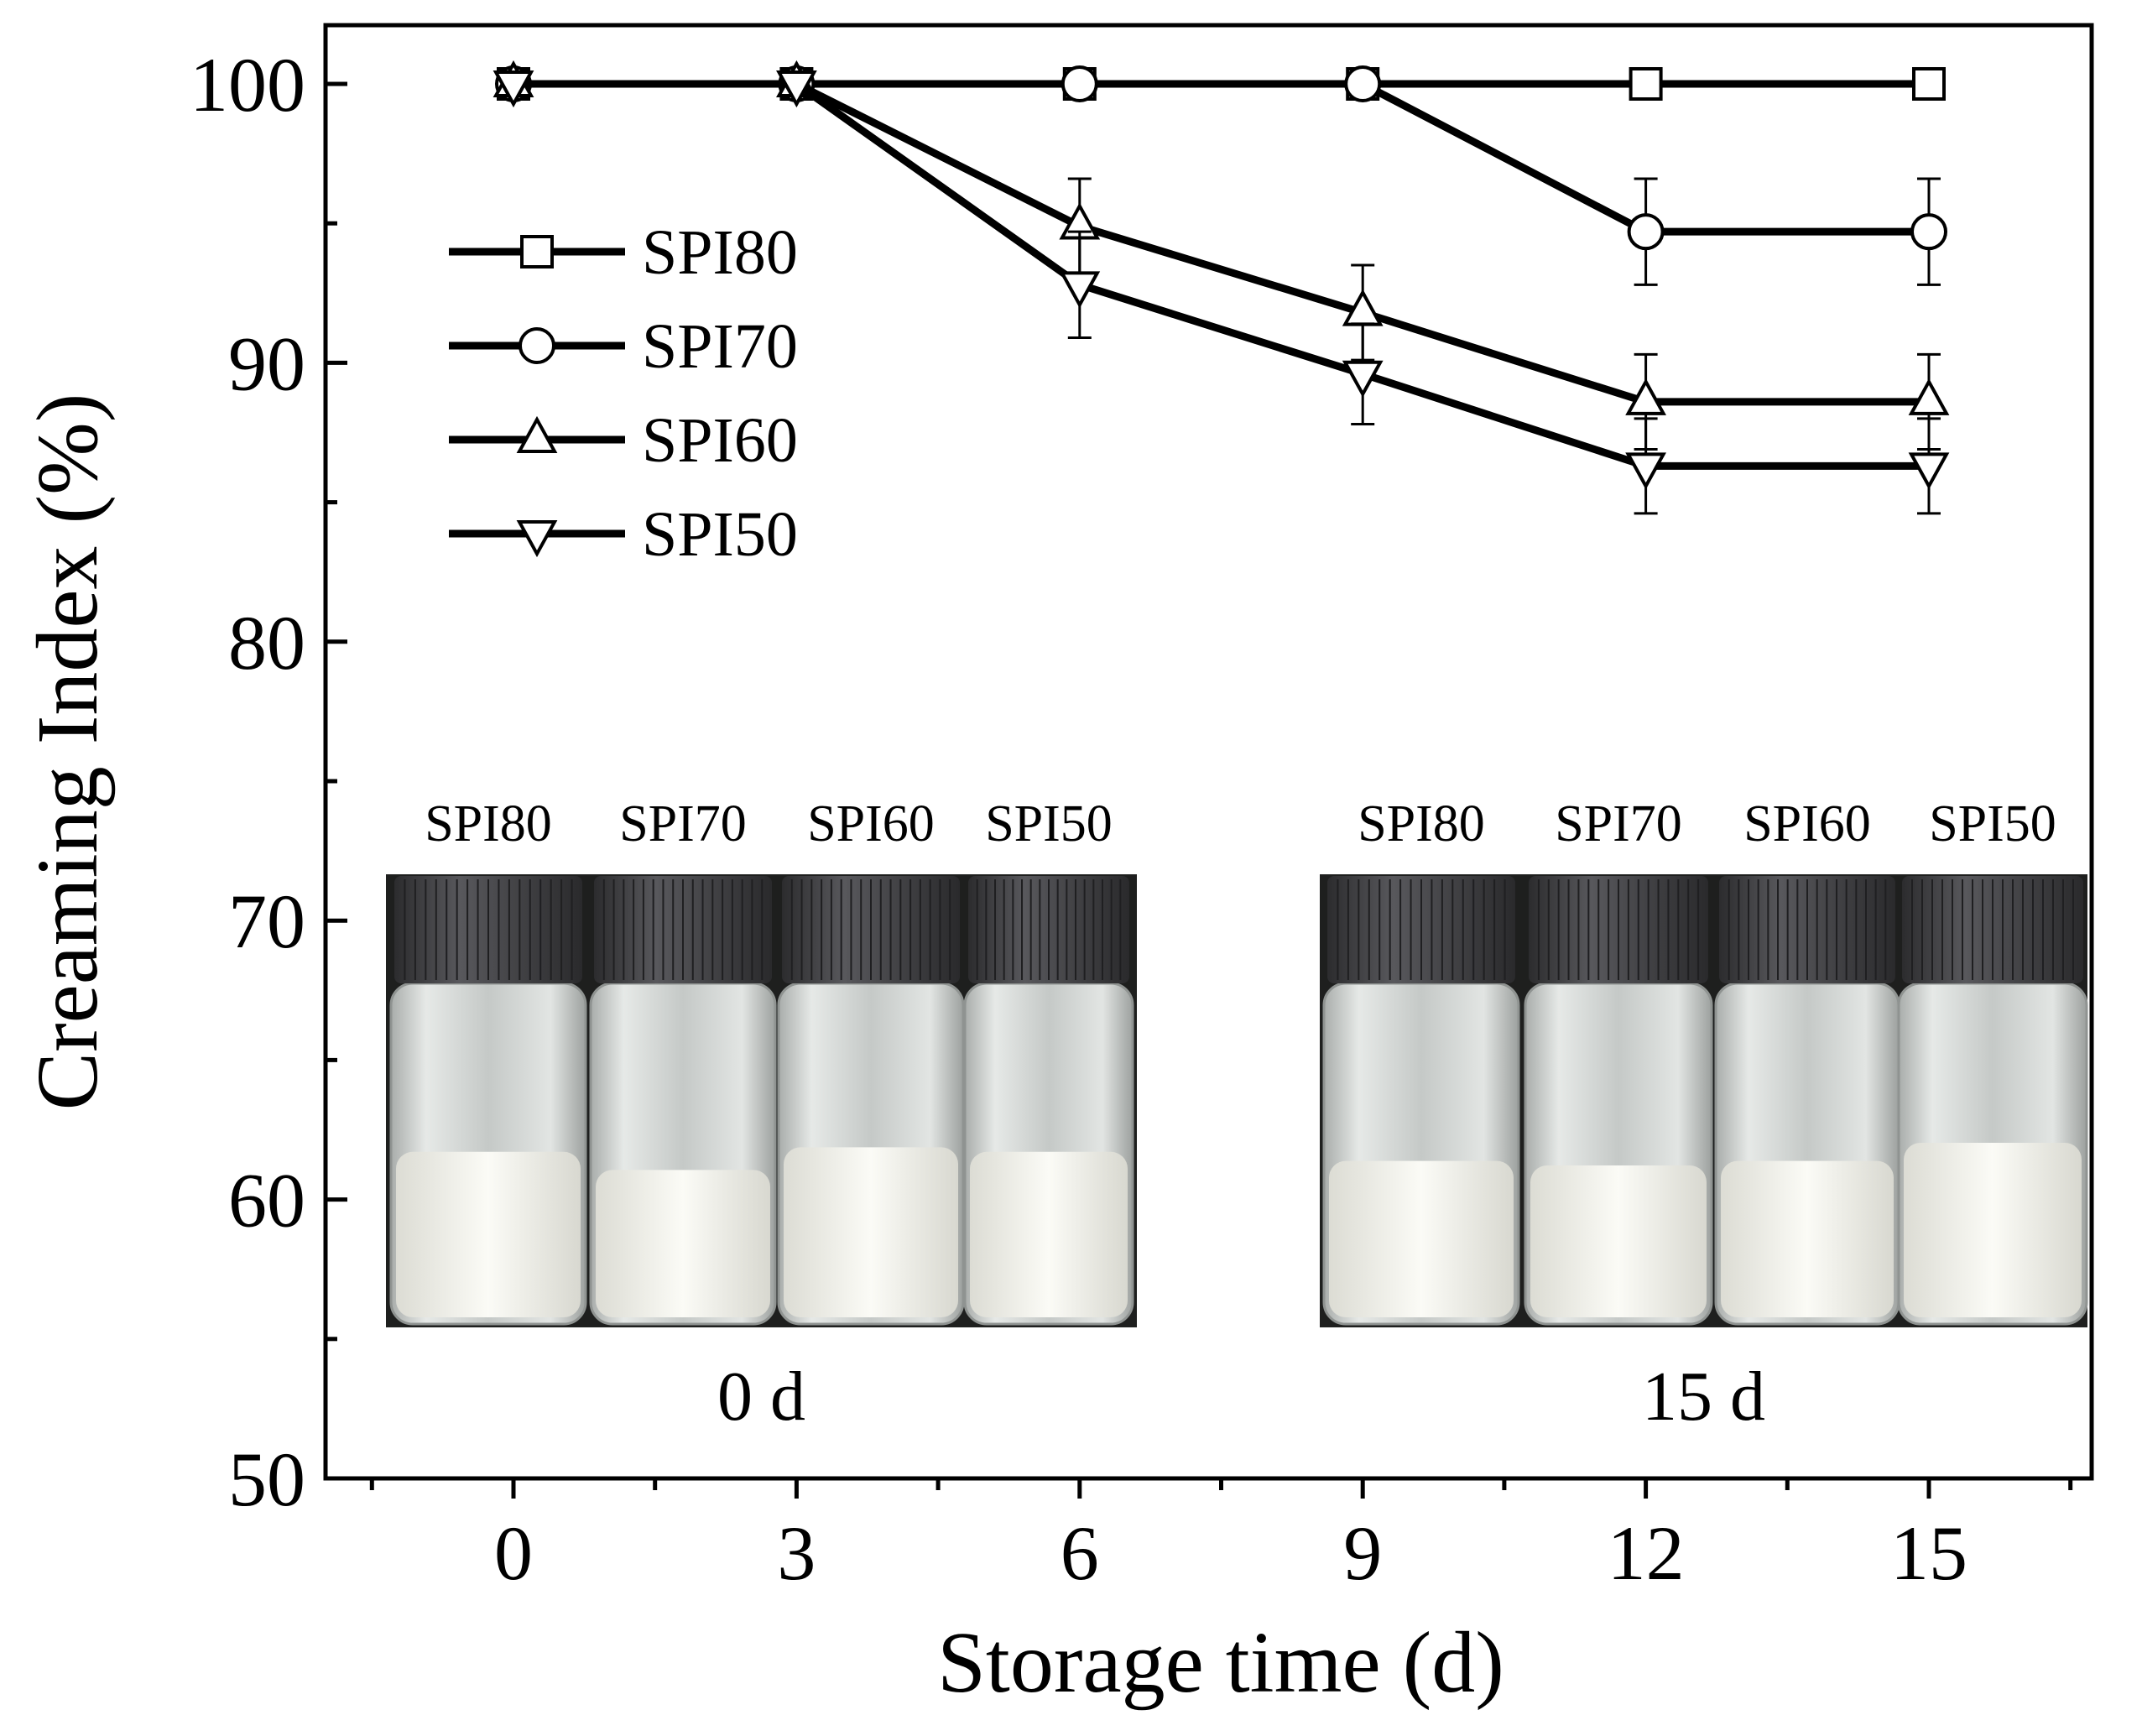 This screenshot has width=2142, height=1736. Describe the element at coordinates (1080, 1553) in the screenshot. I see `x-tick-label: 6` at that location.